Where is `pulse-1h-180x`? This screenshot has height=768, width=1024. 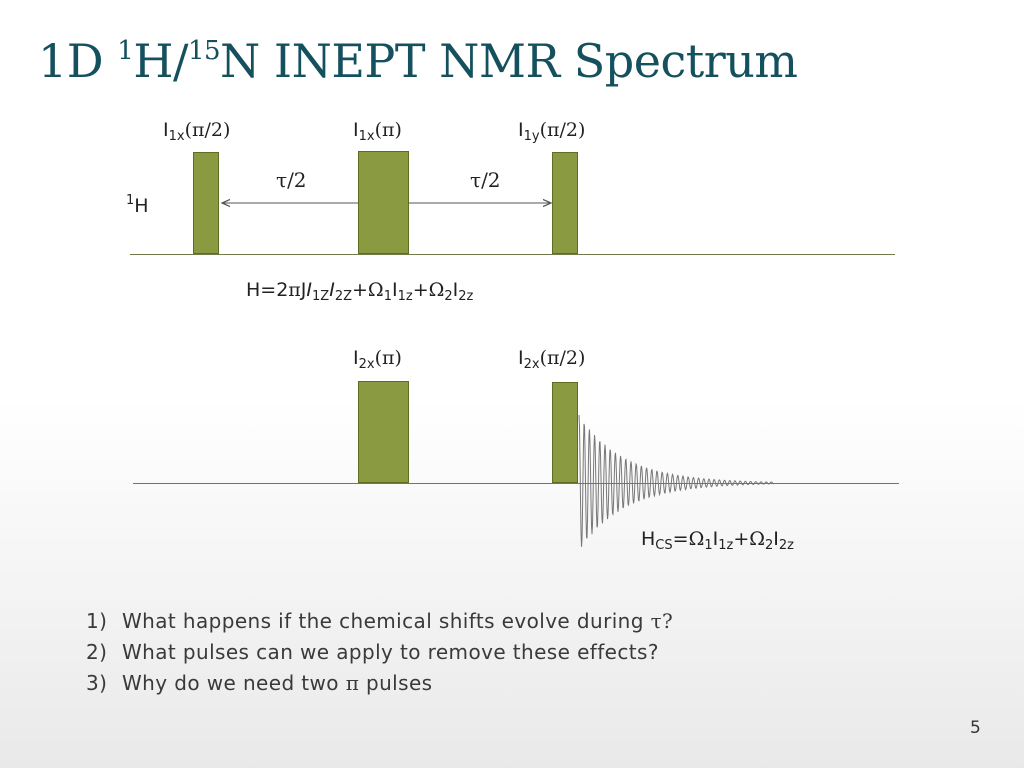 pulse-1h-180x is located at coordinates (383, 202).